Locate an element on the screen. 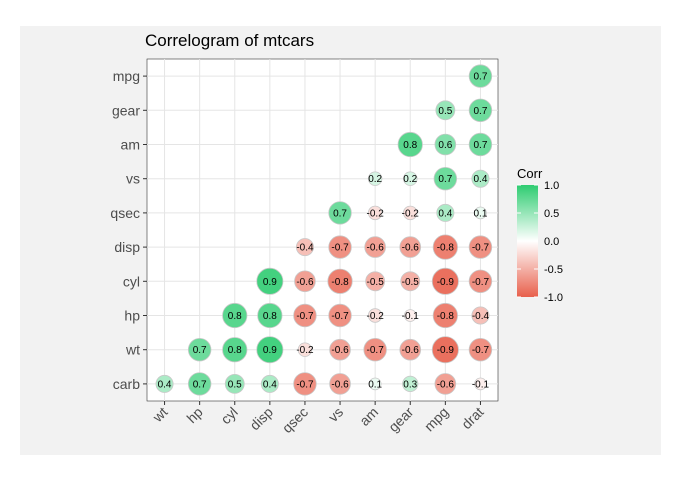  cell-drat-cyl: -0.7 is located at coordinates (480, 281).